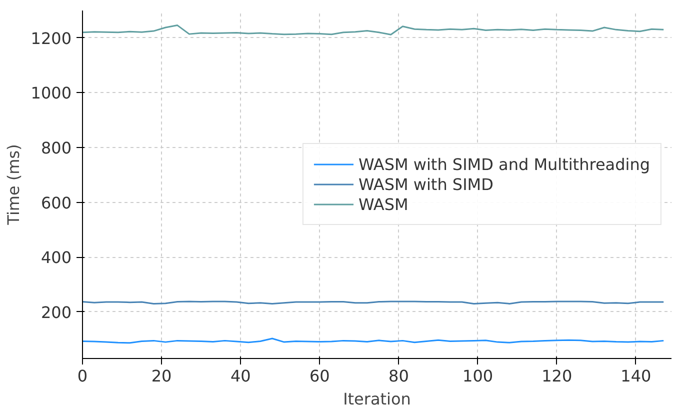 Image resolution: width=673 pixels, height=411 pixels. I want to click on y-axis-title: Time (ms), so click(13, 185).